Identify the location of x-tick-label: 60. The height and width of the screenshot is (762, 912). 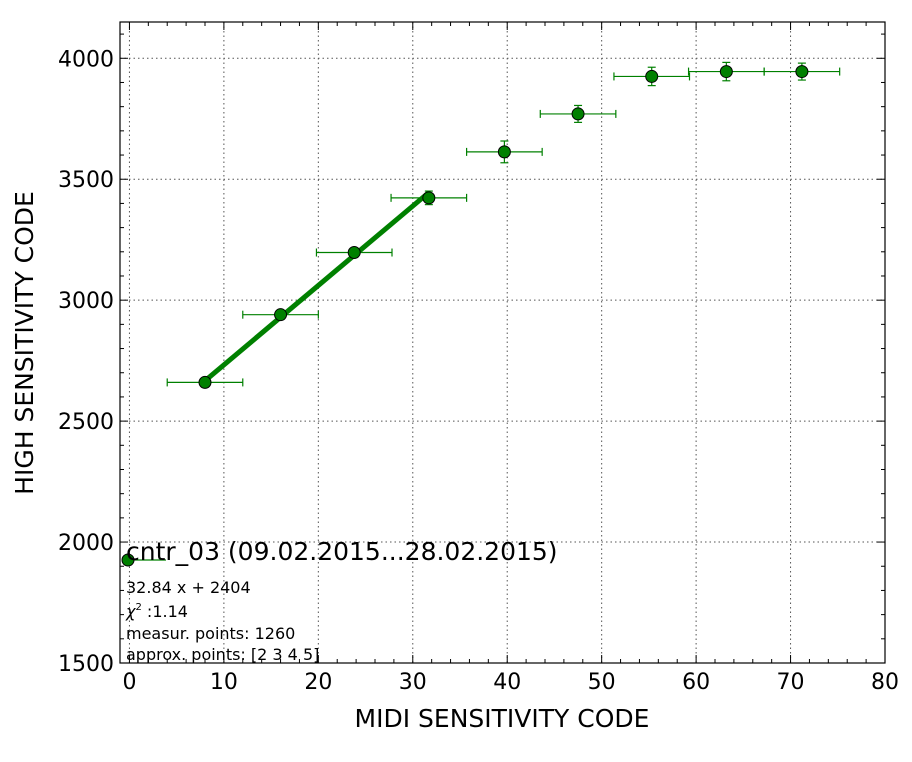
(696, 682).